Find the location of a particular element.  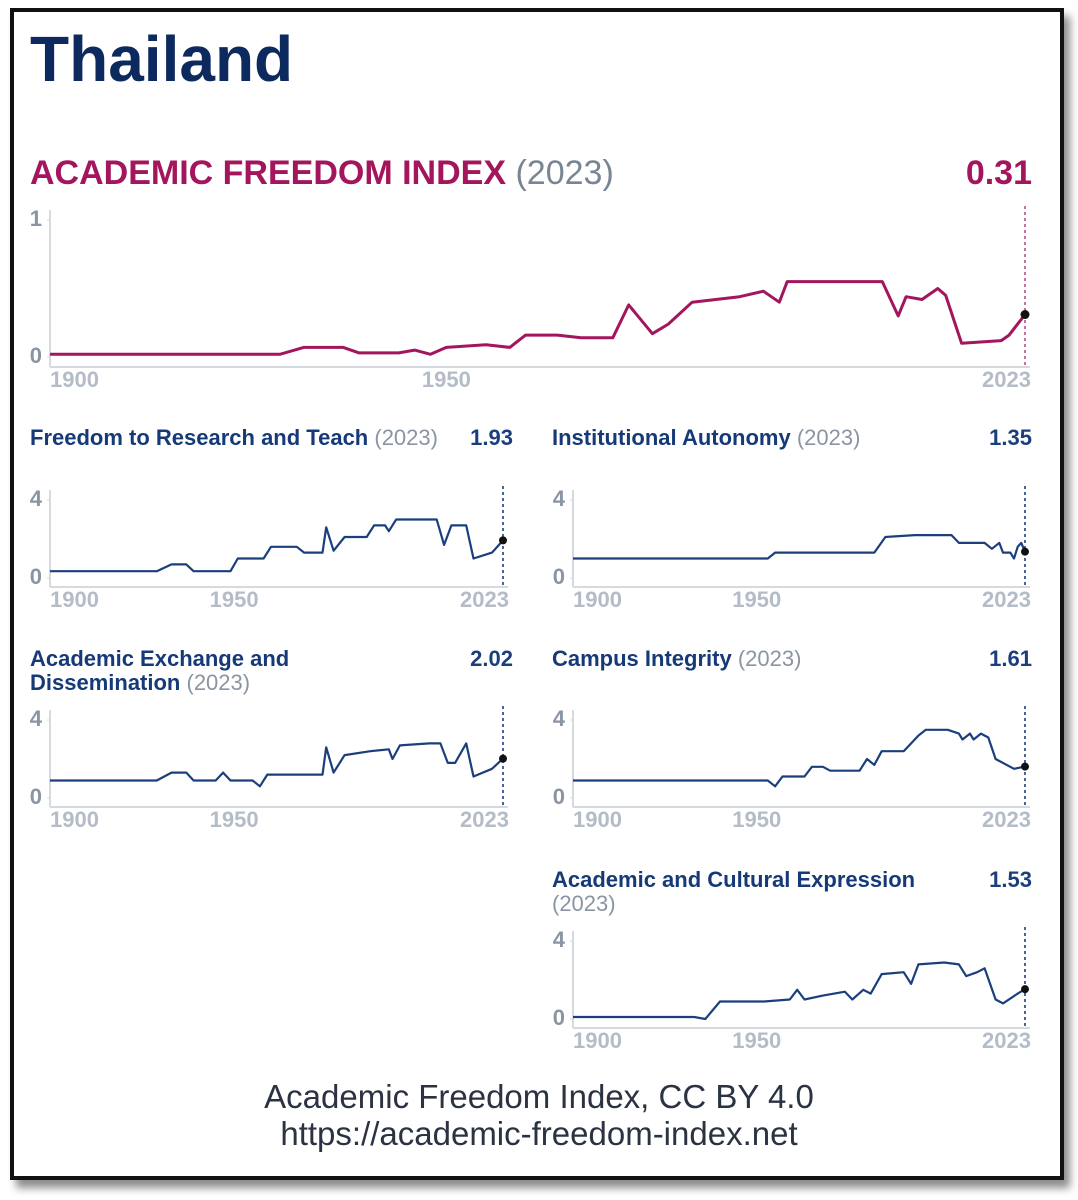

y-tick-label: 1 is located at coordinates (36, 218).